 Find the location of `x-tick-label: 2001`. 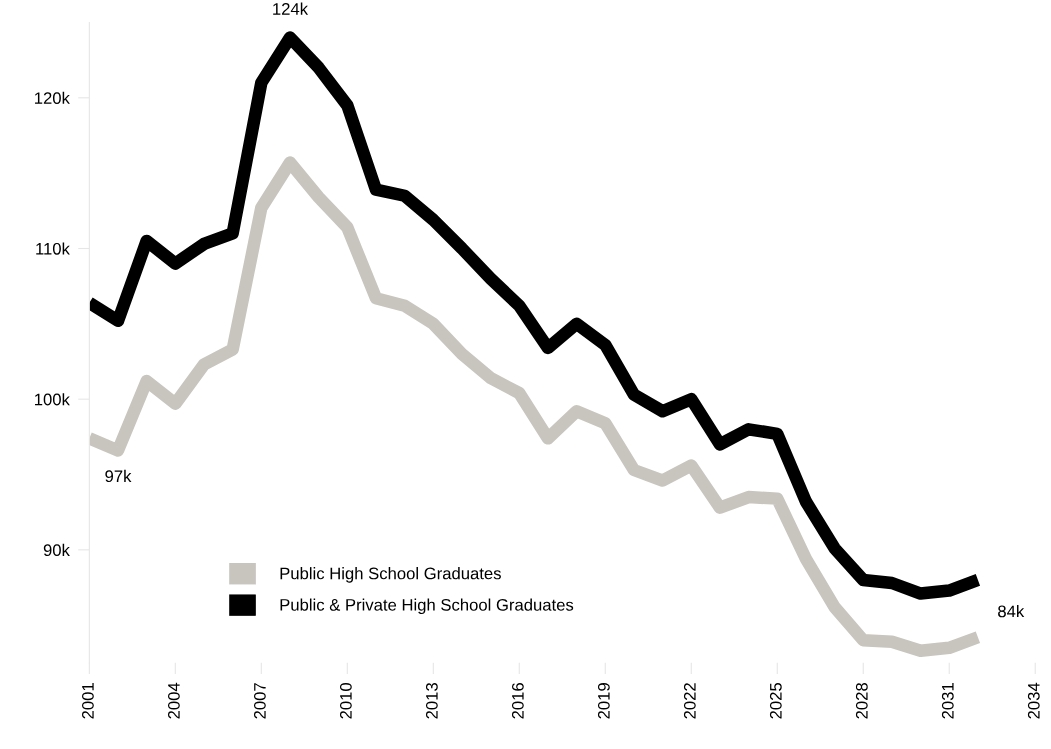

x-tick-label: 2001 is located at coordinates (88, 701).